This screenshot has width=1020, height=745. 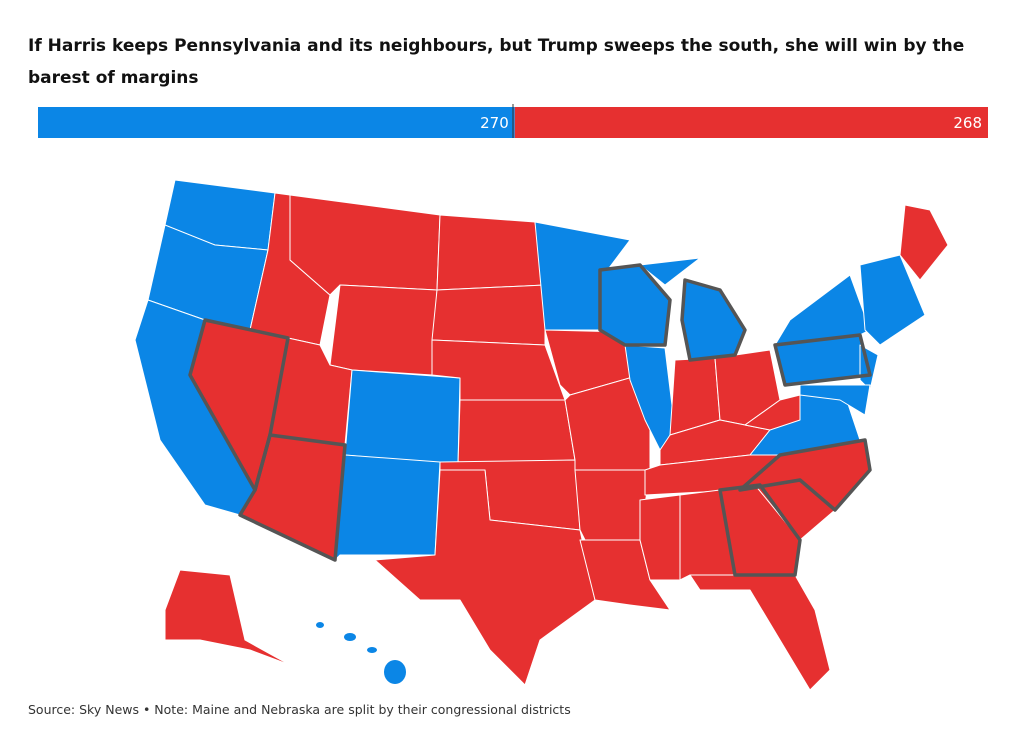 What do you see at coordinates (494, 123) in the screenshot?
I see `tally-label: 270` at bounding box center [494, 123].